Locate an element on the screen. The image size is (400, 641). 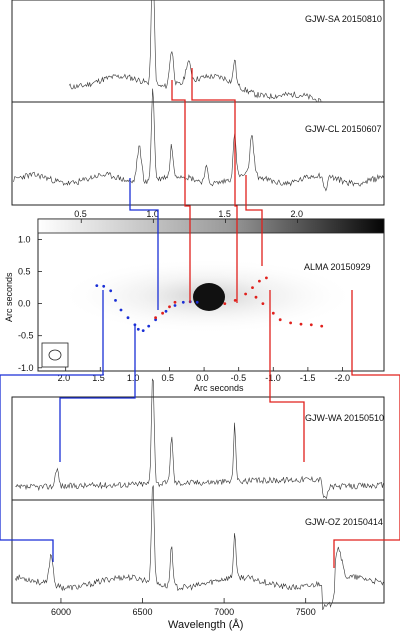
map-y-tick-label: 0.0 is located at coordinates (24, 304).